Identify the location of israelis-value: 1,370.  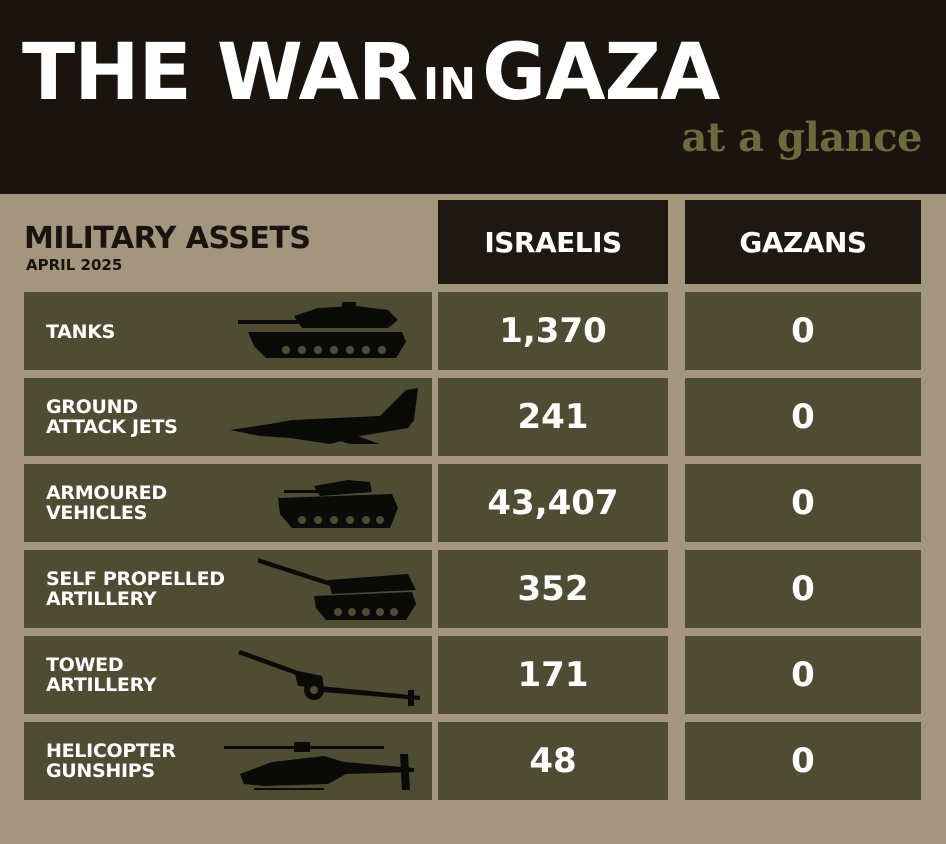
(553, 331).